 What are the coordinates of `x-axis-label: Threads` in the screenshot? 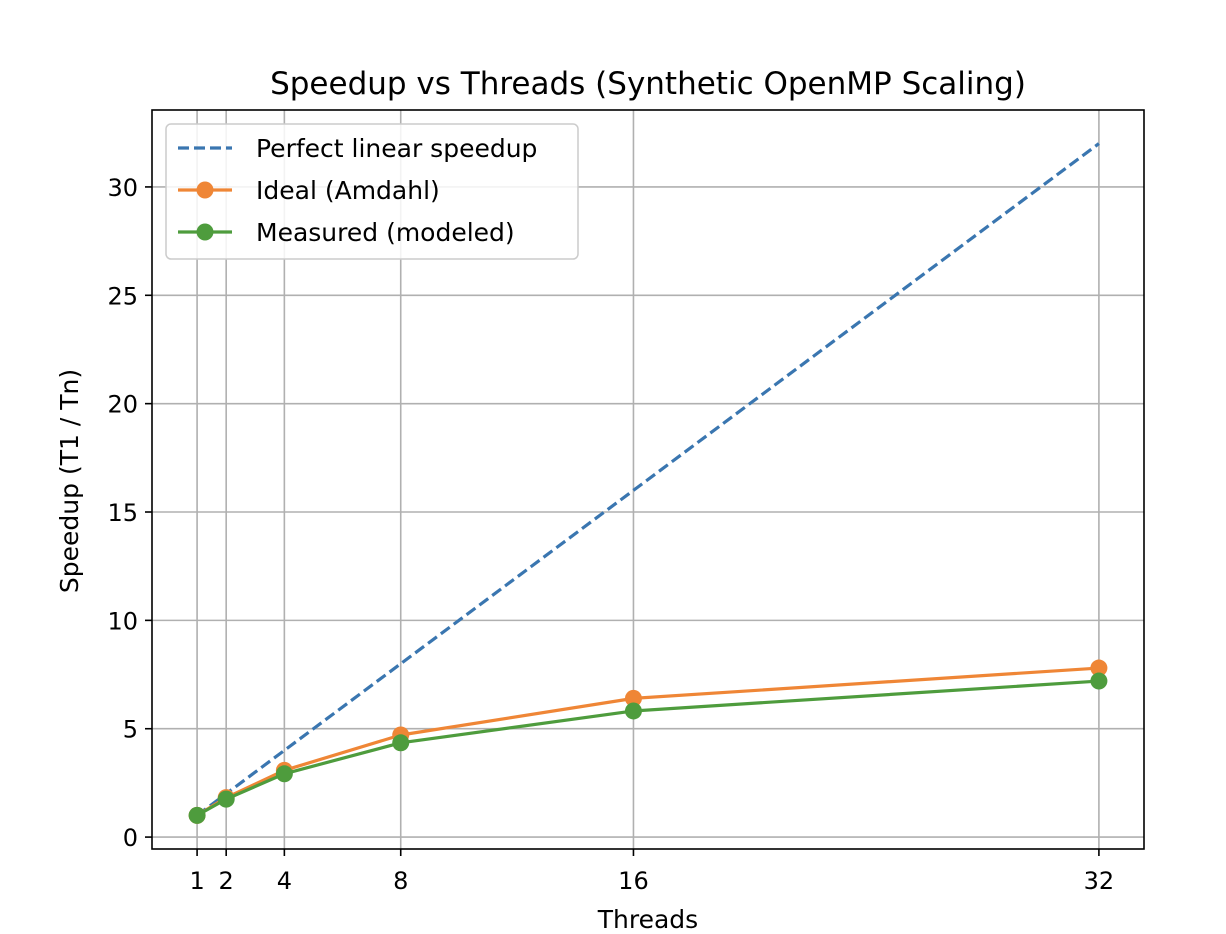 It's located at (647, 919).